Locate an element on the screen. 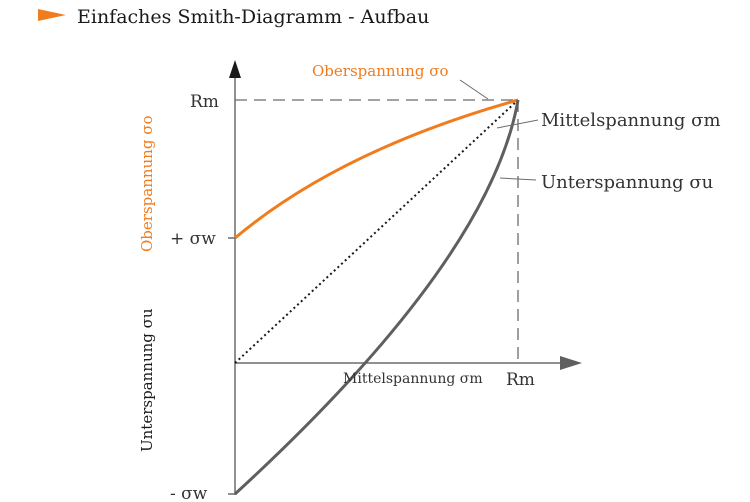 This screenshot has width=750, height=502. y-tick-label-plus-sigma-w: + σw is located at coordinates (193, 239).